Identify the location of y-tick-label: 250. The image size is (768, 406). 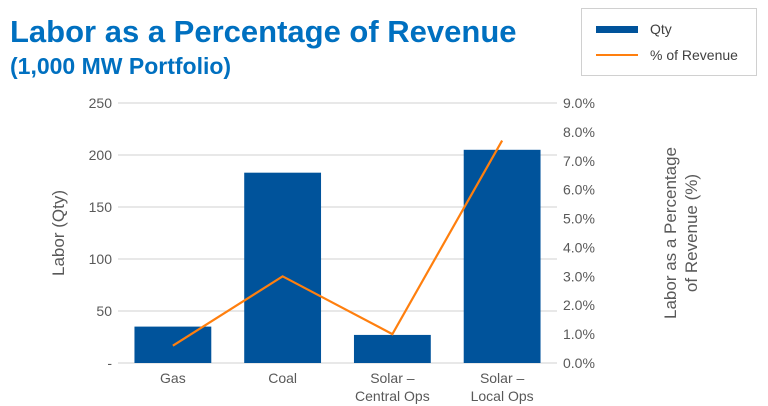
(101, 103).